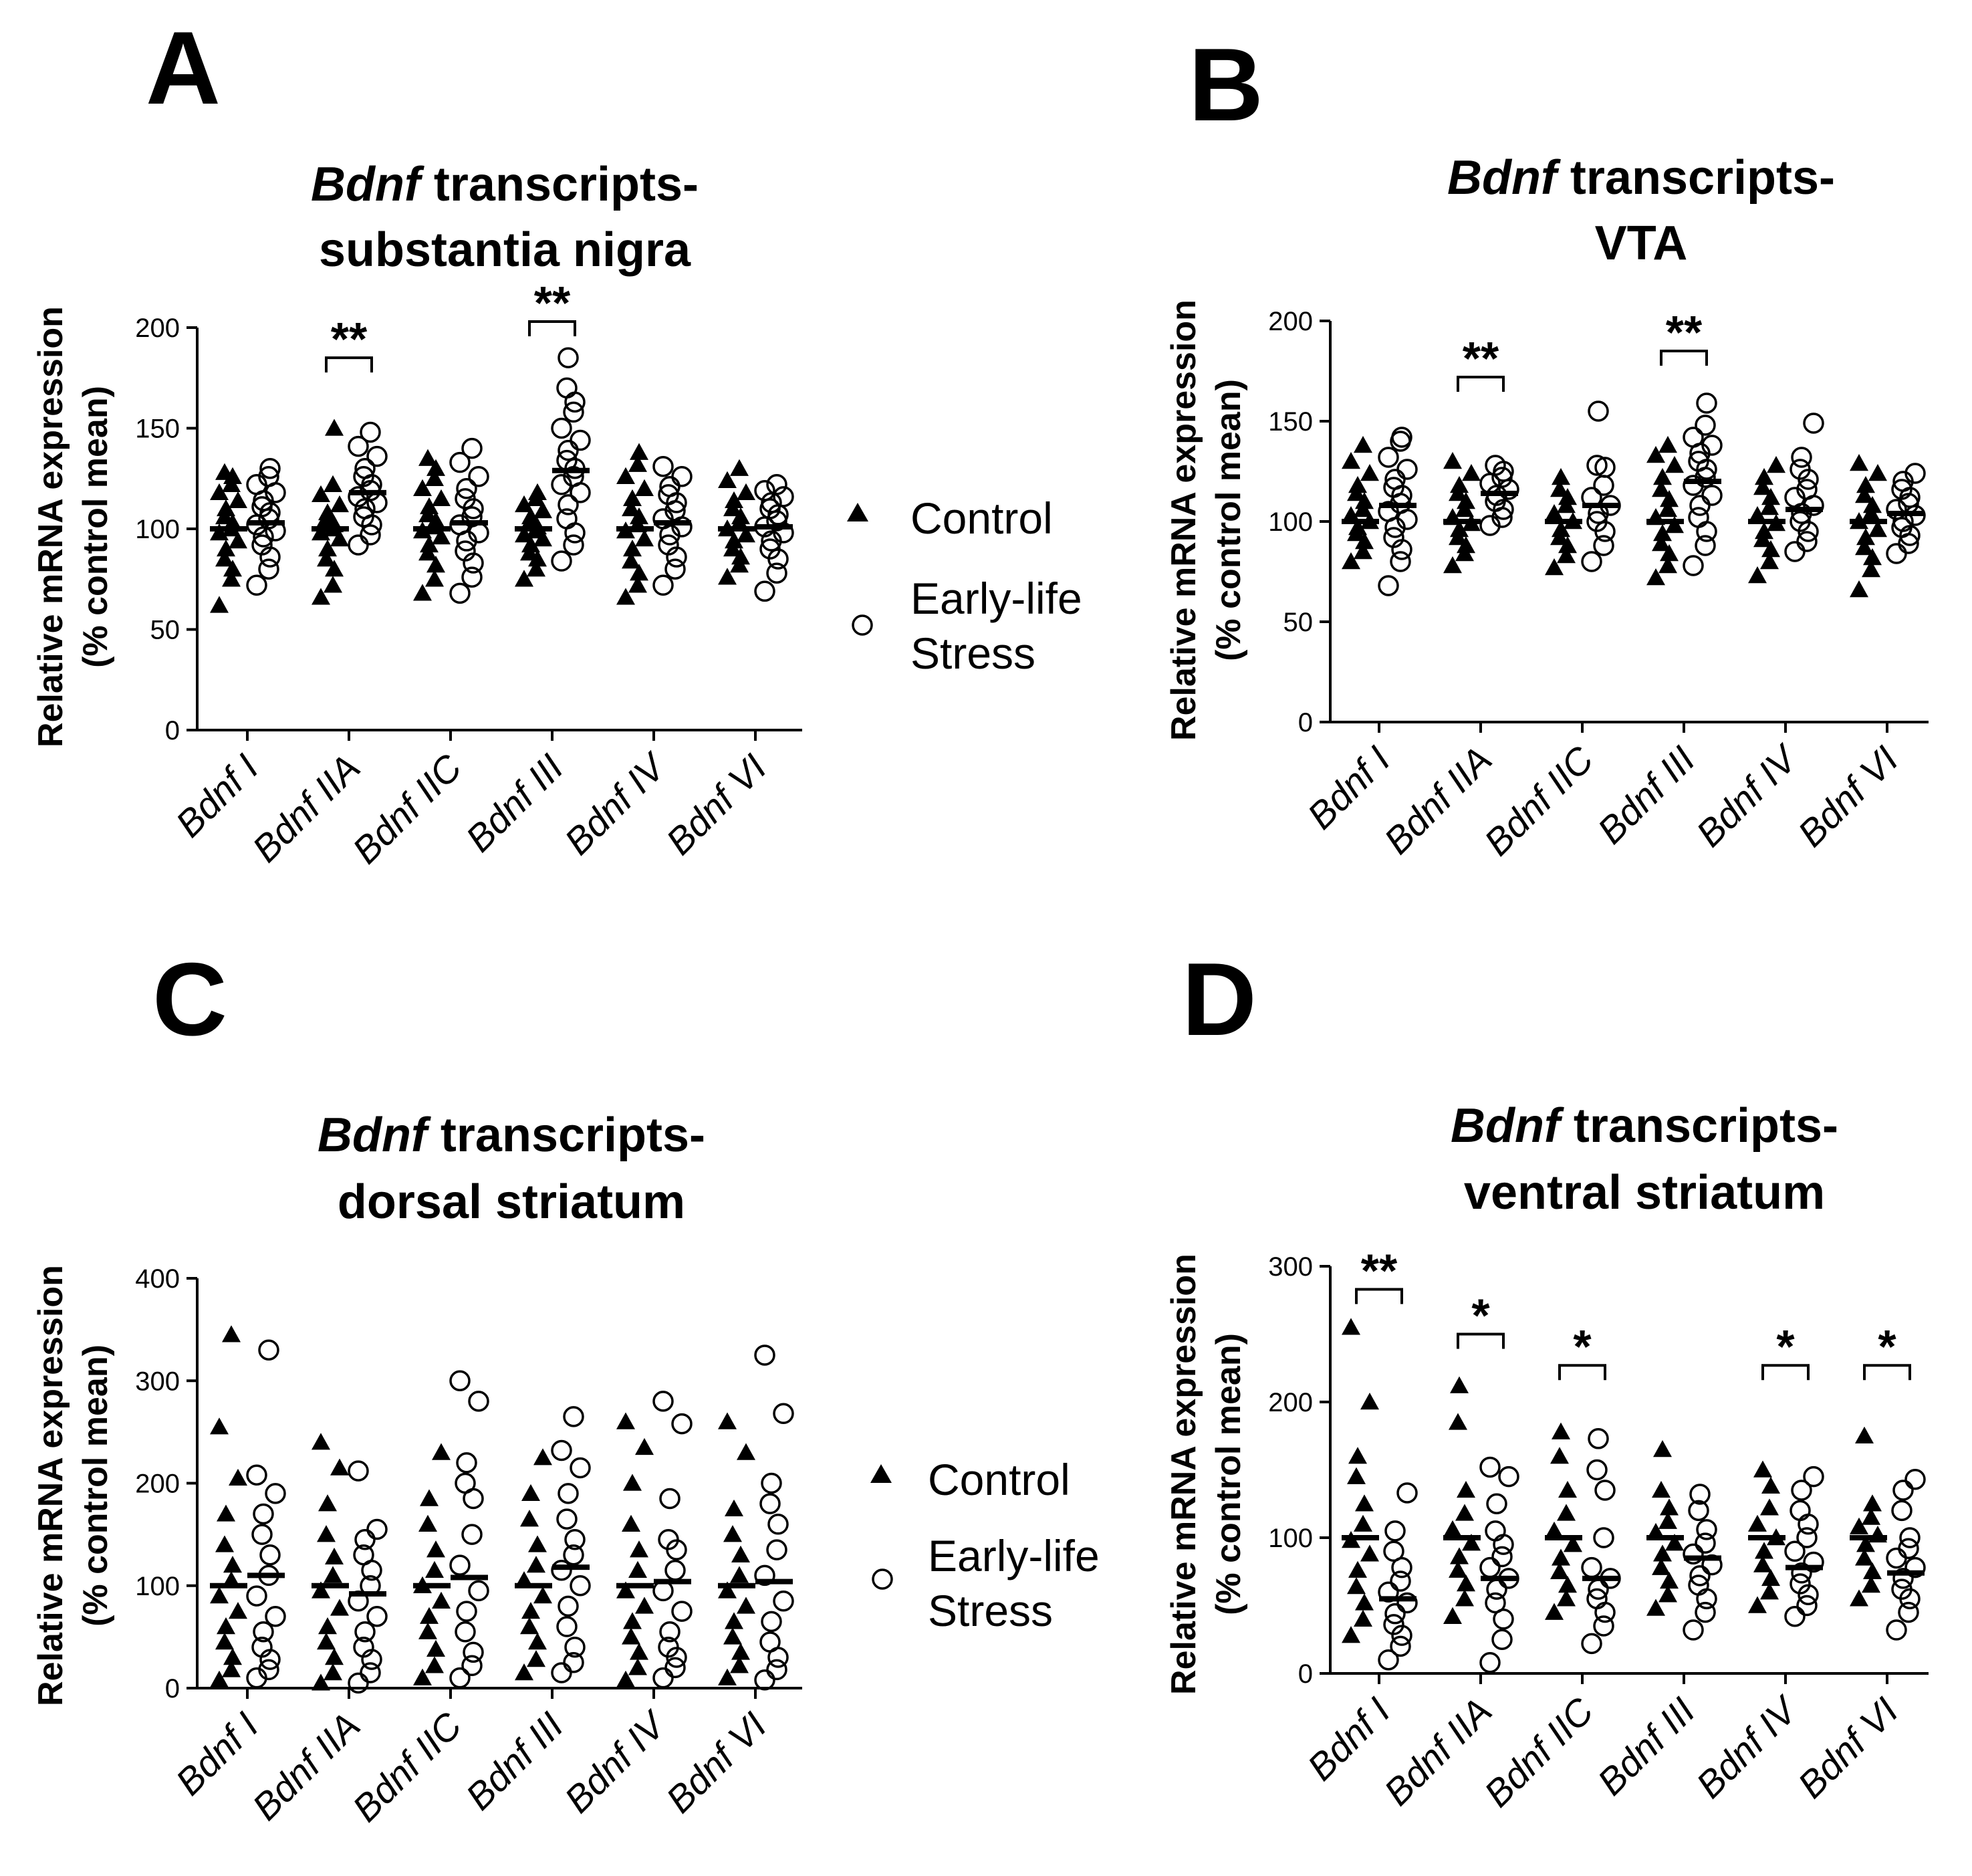 This screenshot has width=1972, height=1876. What do you see at coordinates (505, 250) in the screenshot?
I see `chart-title-line2: substantia nigra` at bounding box center [505, 250].